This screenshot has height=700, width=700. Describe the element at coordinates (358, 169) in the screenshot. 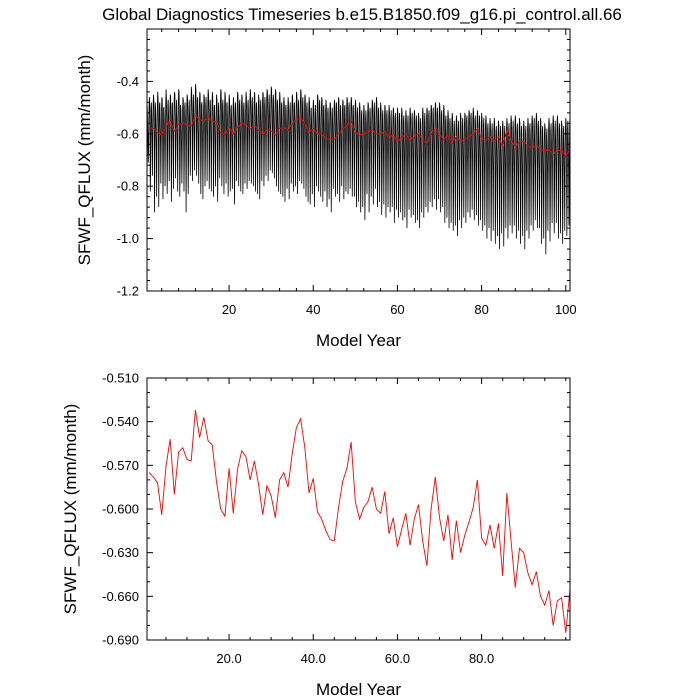

I see `top-series-monthly-line` at that location.